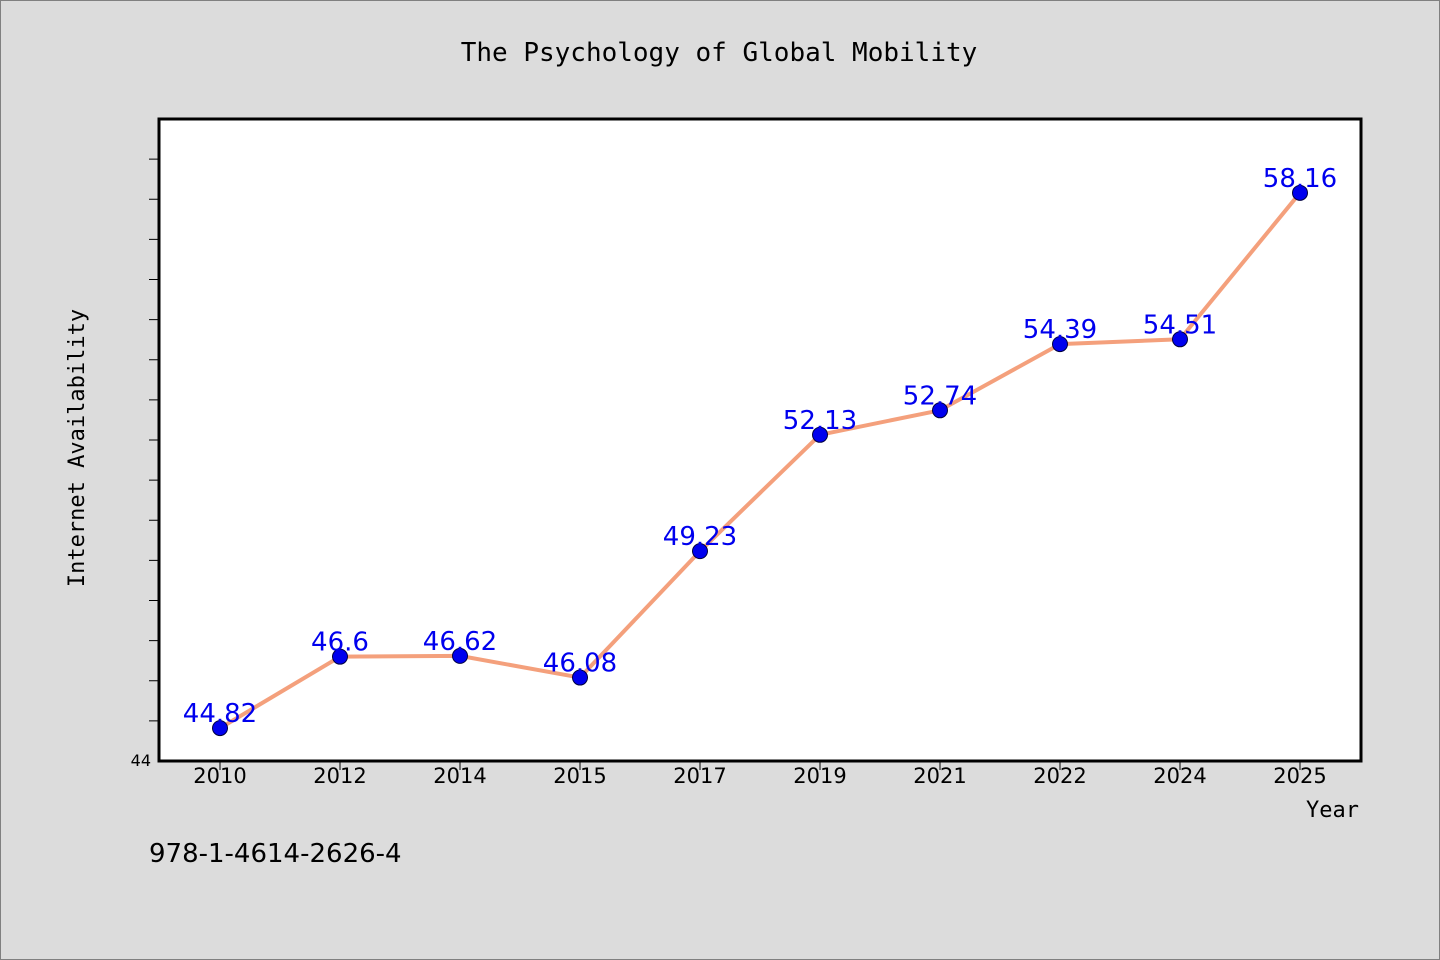  Describe the element at coordinates (459, 776) in the screenshot. I see `x-tick-label: 2014` at that location.